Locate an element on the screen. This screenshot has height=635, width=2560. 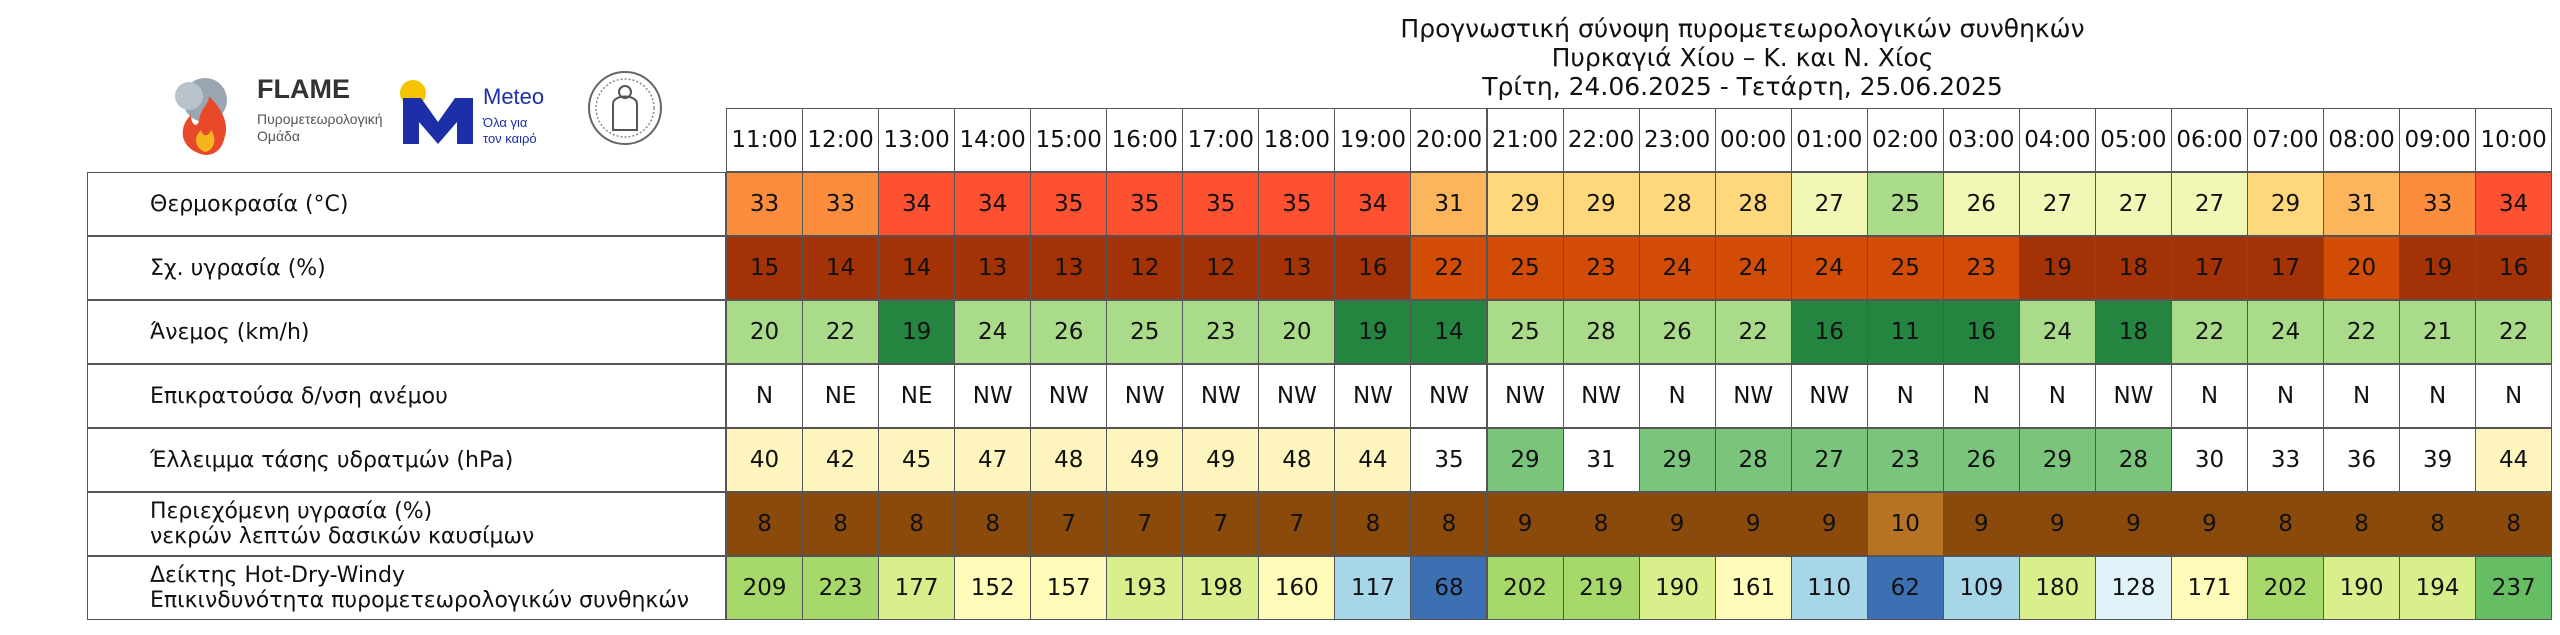
hour-label-19: 06:00 is located at coordinates (2209, 140).